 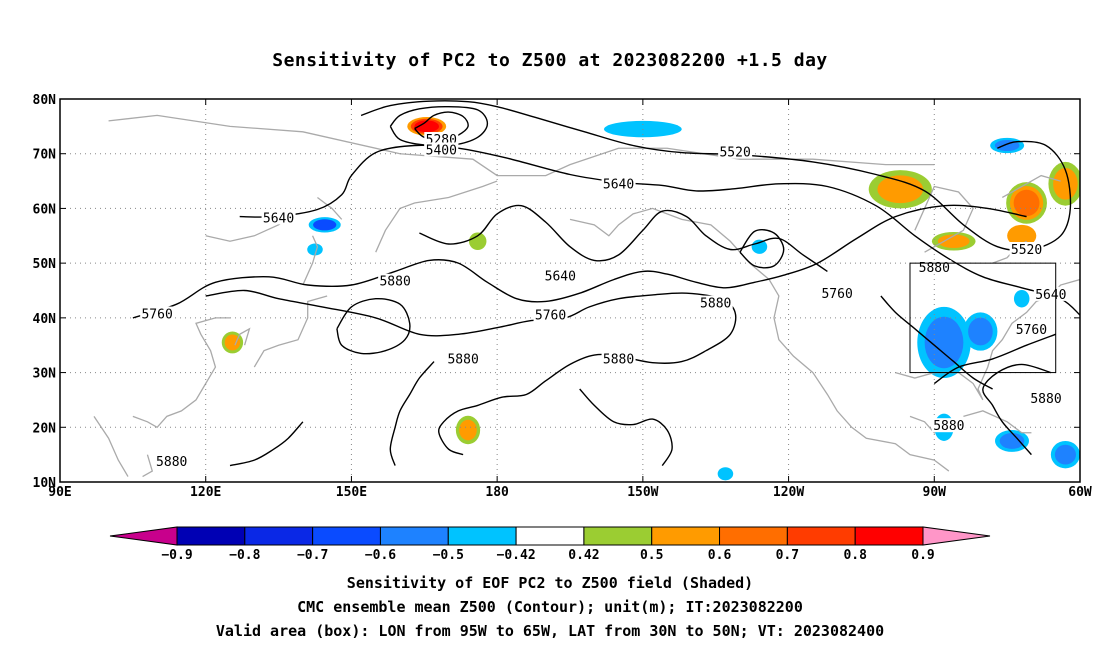 What do you see at coordinates (45, 483) in the screenshot?
I see `y-tick-label: 10N` at bounding box center [45, 483].